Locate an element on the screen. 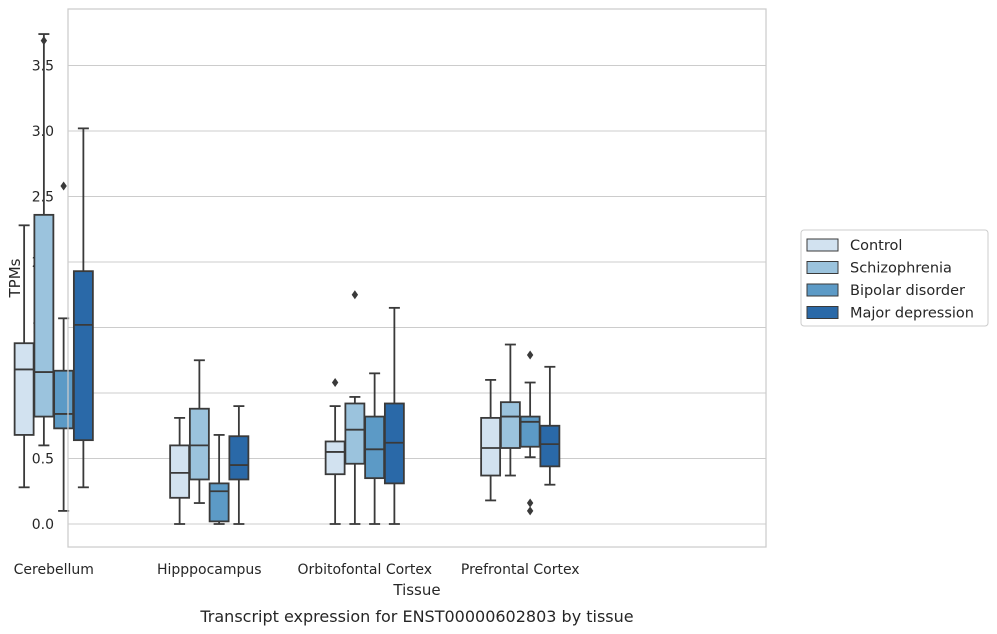  legend-label: Schizophrenia is located at coordinates (901, 269).